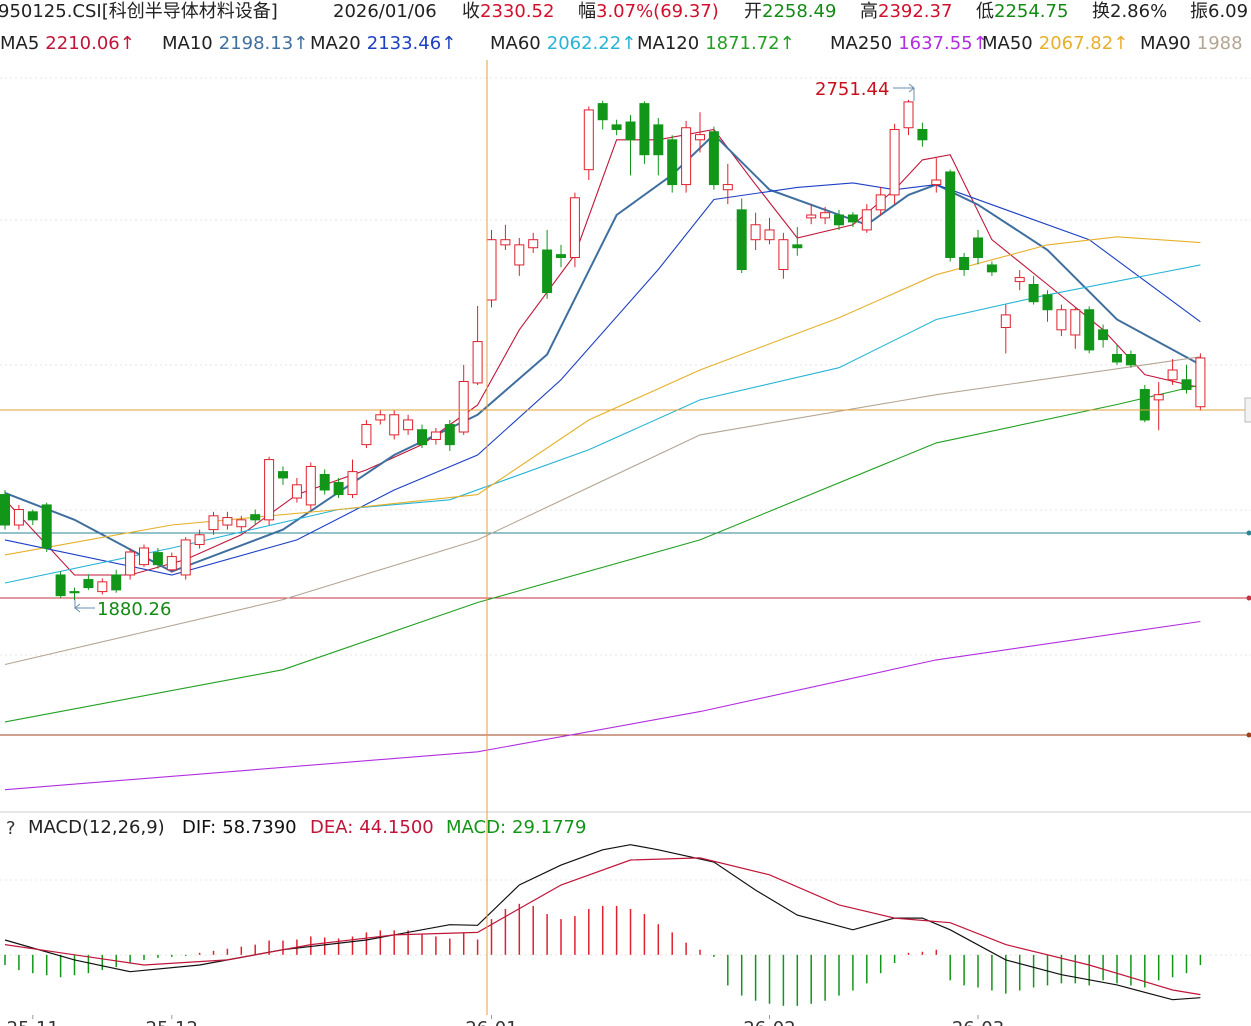  I want to click on indicator-line, so click(602, 926).